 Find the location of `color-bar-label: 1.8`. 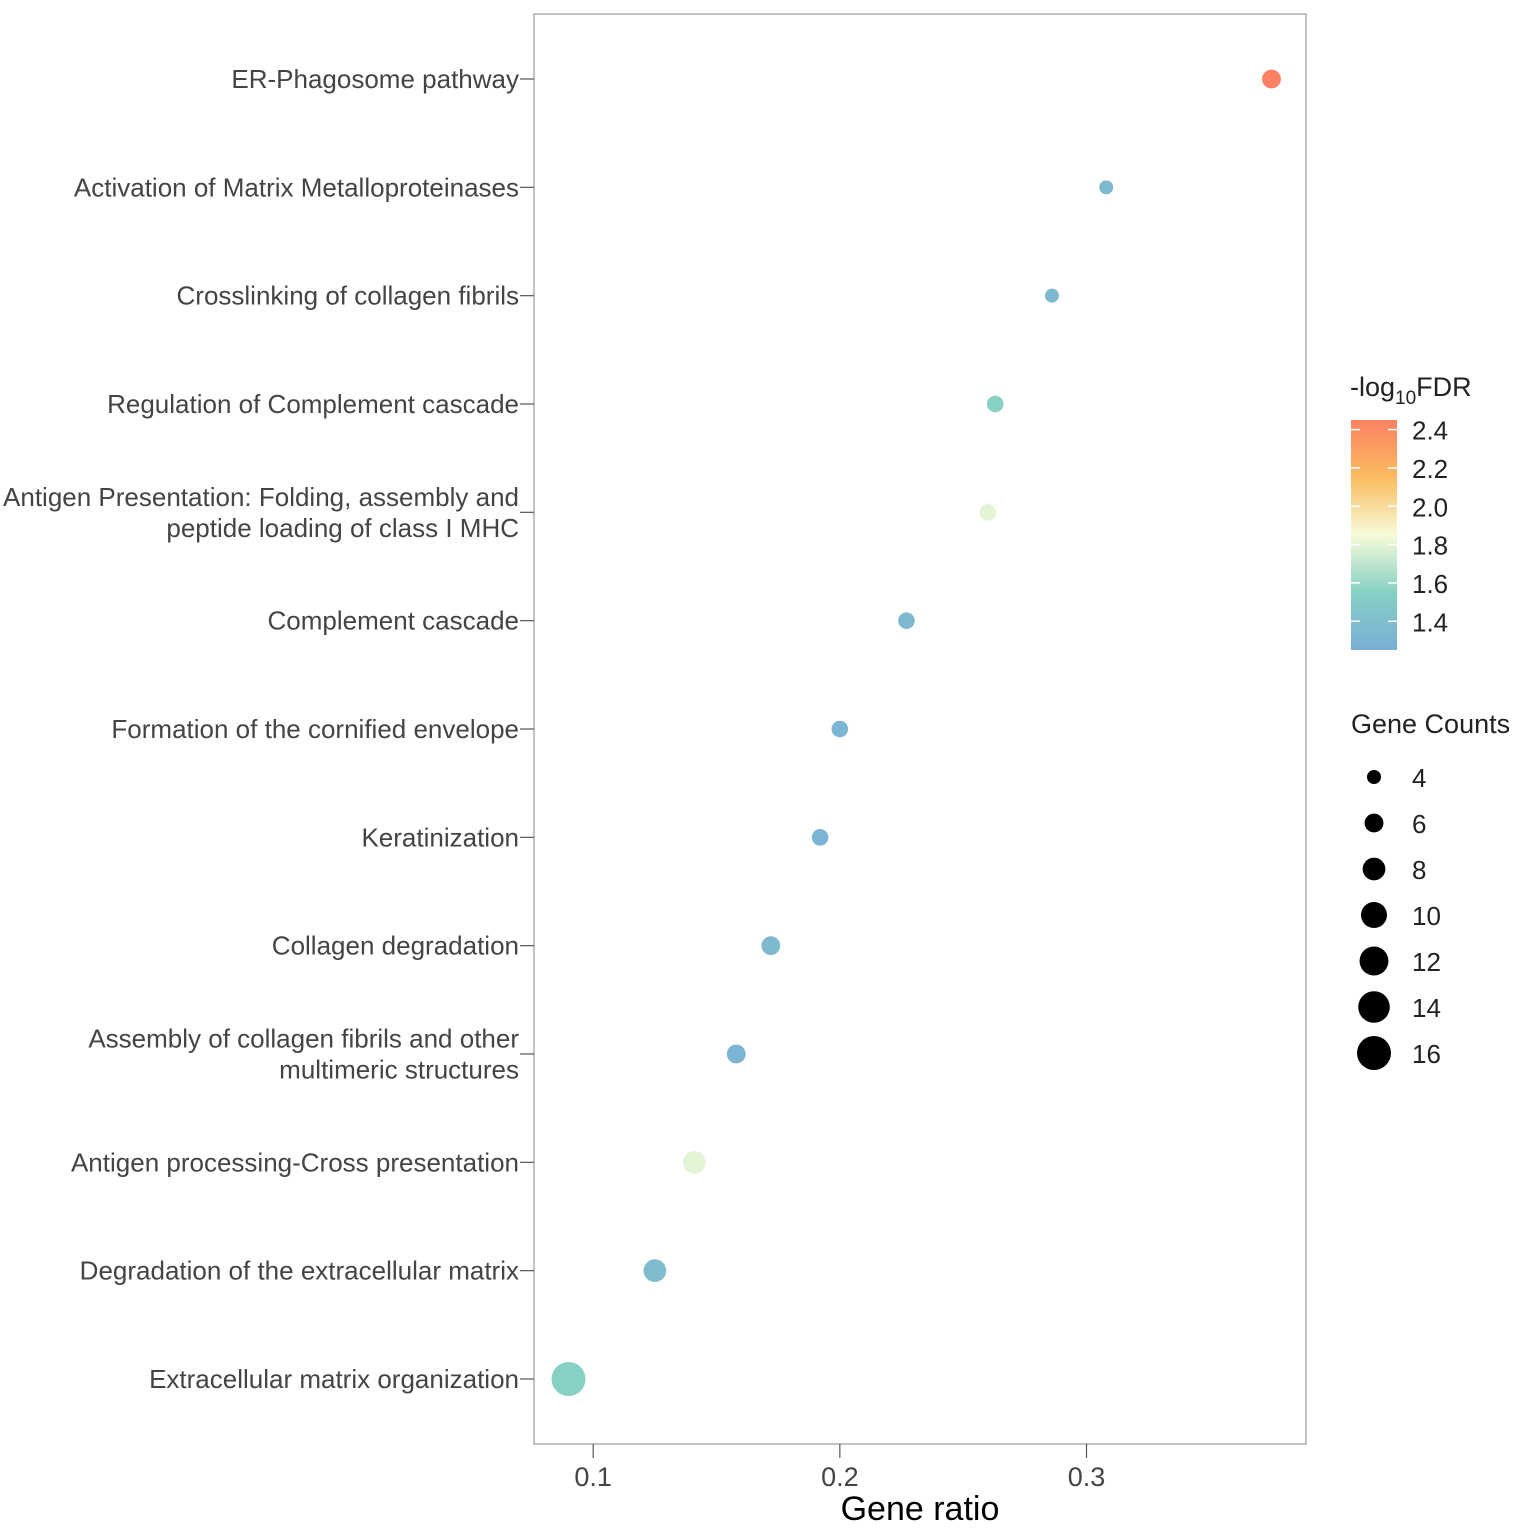

color-bar-label: 1.8 is located at coordinates (1430, 546).